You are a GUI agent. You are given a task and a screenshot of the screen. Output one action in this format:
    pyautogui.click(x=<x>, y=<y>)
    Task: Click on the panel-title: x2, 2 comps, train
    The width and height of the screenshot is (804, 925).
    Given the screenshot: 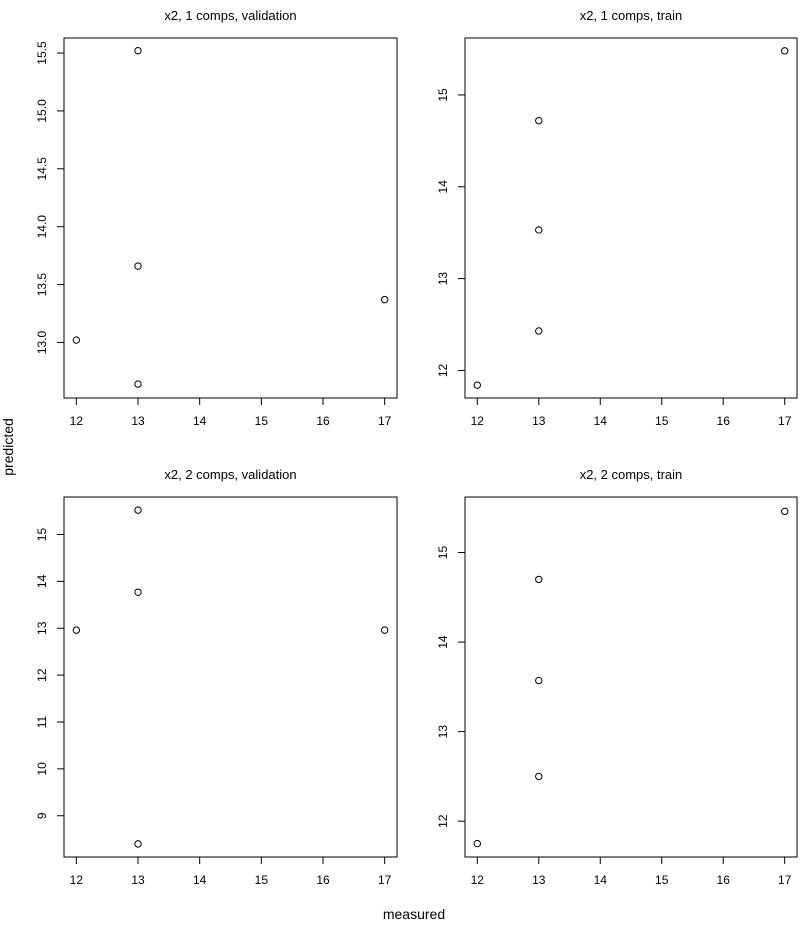 What is the action you would take?
    pyautogui.click(x=631, y=474)
    